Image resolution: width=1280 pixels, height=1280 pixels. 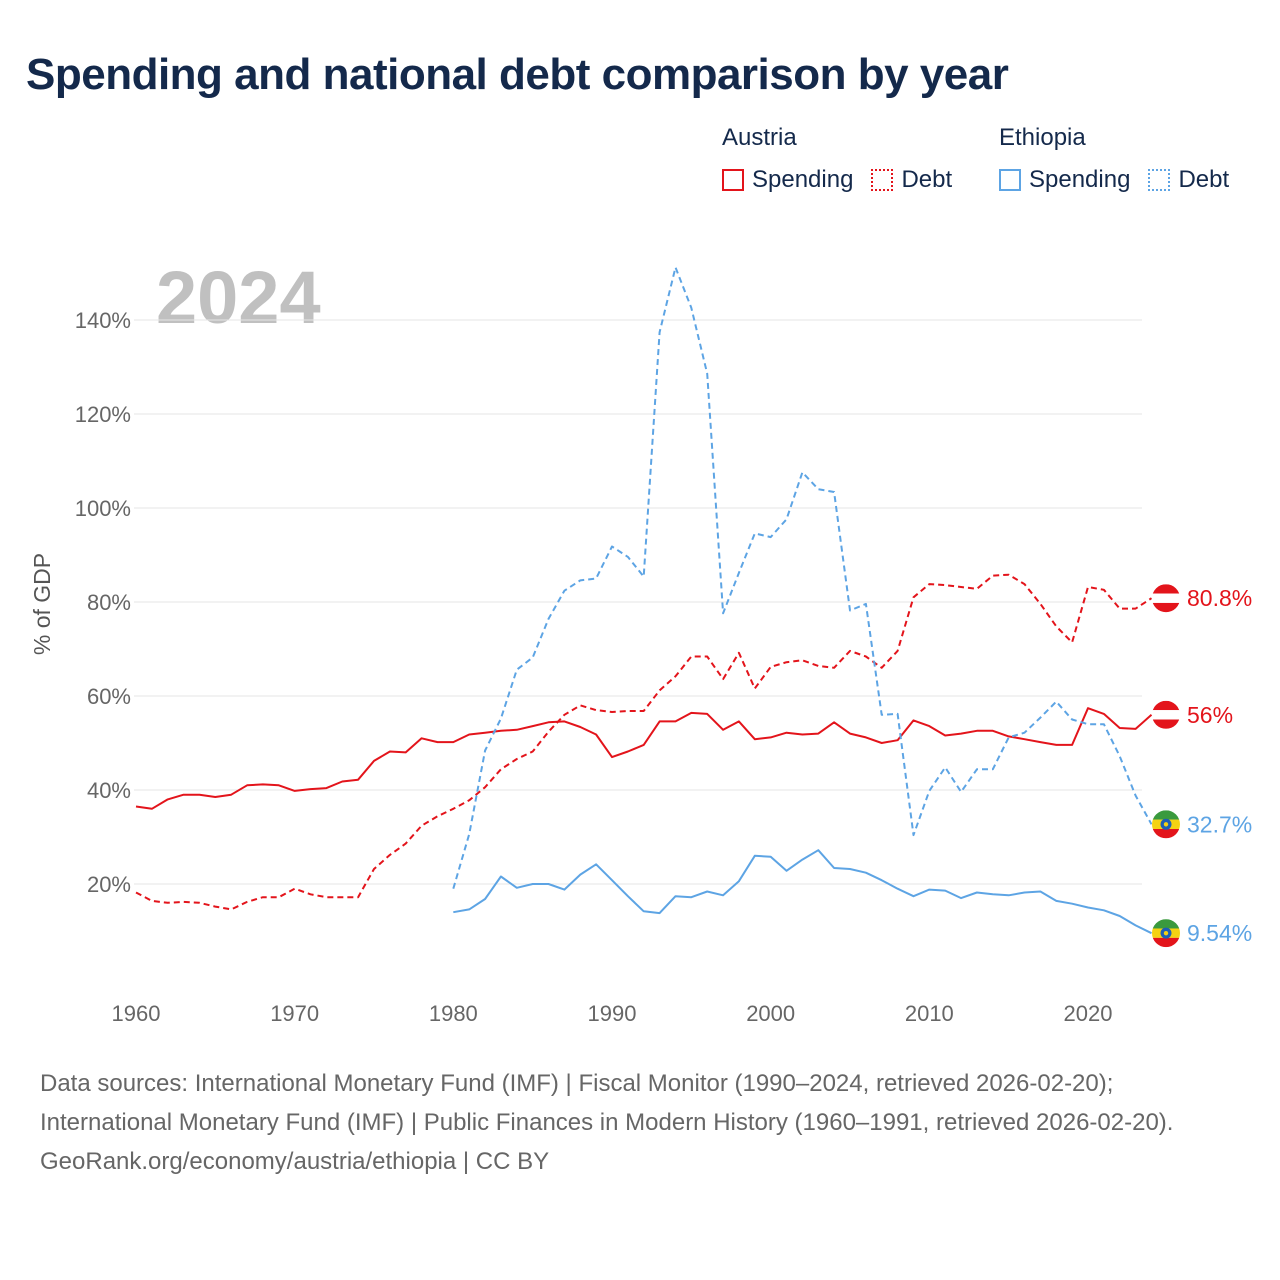 What do you see at coordinates (109, 602) in the screenshot?
I see `y-tick-label: 80%` at bounding box center [109, 602].